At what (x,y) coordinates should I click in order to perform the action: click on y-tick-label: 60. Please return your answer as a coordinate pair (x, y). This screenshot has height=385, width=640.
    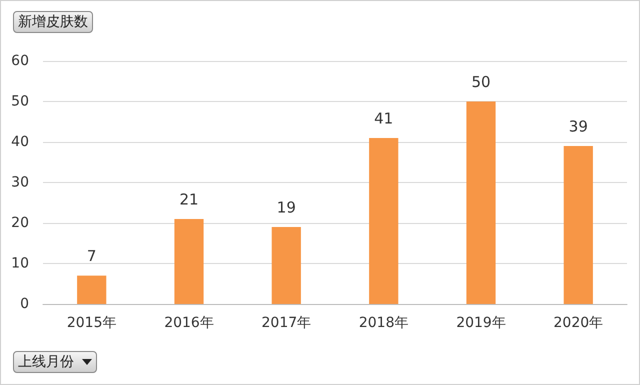
    Looking at the image, I should click on (20, 61).